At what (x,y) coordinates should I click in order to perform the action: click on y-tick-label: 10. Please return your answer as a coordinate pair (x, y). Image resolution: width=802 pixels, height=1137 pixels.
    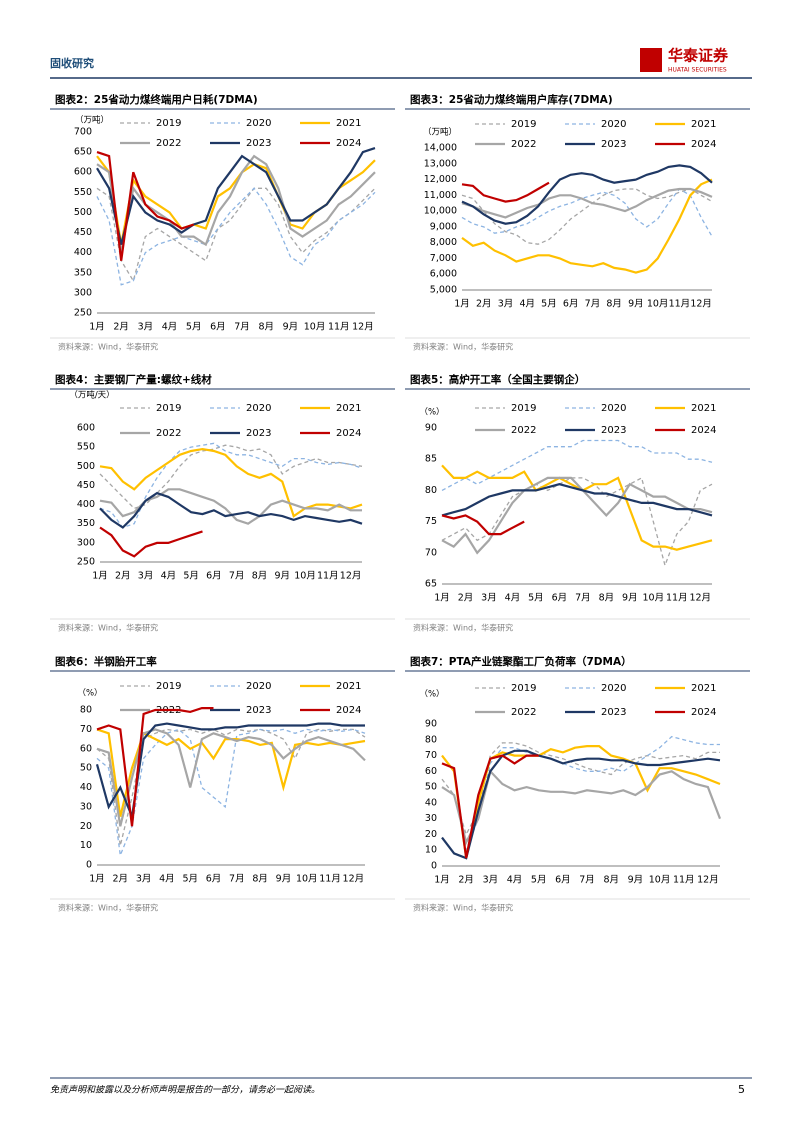
    Looking at the image, I should click on (431, 850).